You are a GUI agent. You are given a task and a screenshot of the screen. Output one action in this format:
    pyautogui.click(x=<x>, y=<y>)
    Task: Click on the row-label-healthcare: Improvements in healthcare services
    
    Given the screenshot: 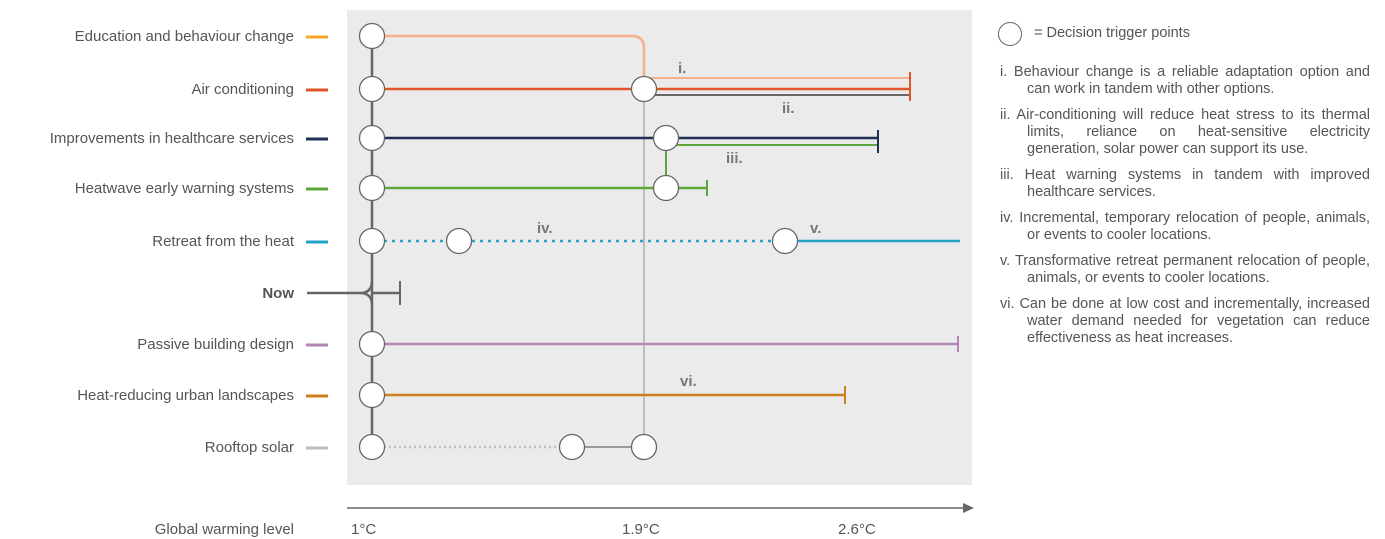 What is the action you would take?
    pyautogui.click(x=172, y=138)
    